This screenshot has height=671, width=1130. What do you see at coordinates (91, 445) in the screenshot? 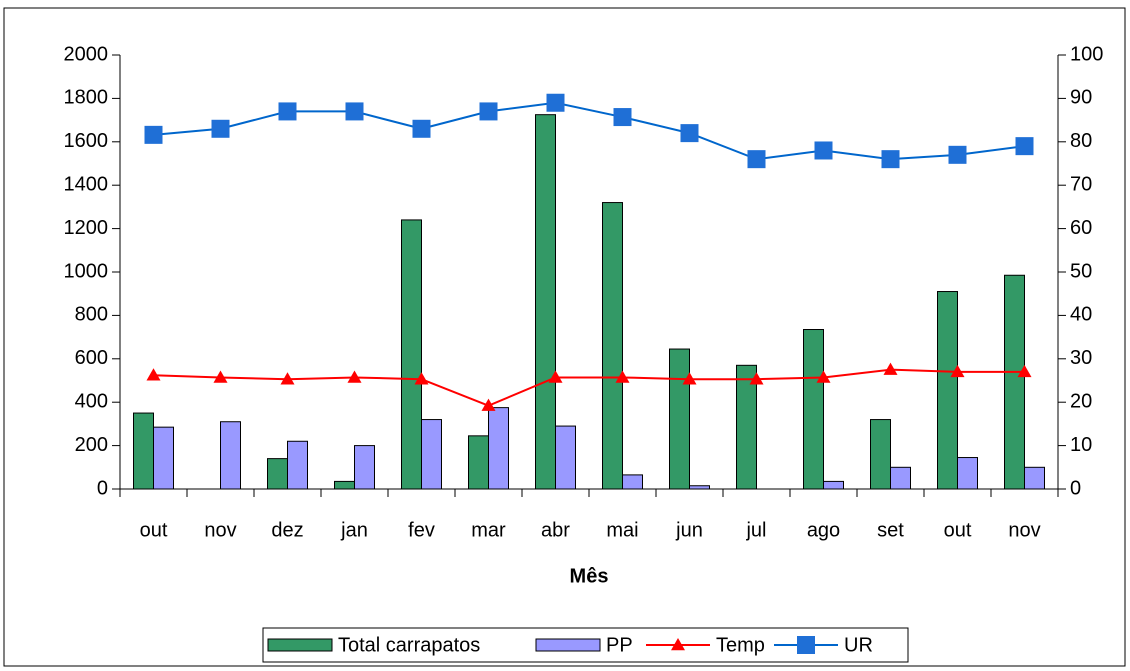
I see `y-tick-label: 200` at bounding box center [91, 445].